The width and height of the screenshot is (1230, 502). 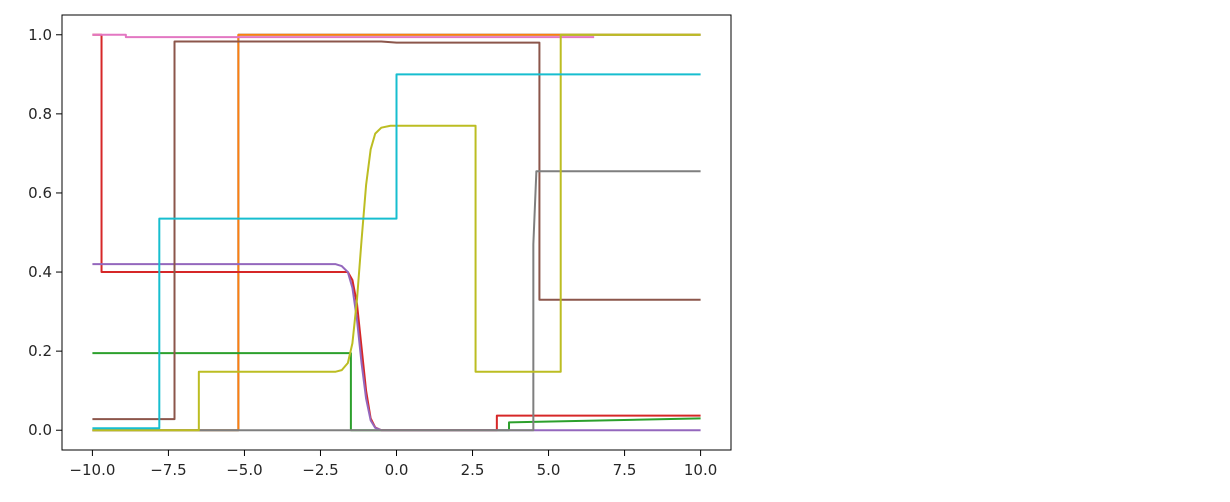 What do you see at coordinates (168, 470) in the screenshot?
I see `x-tick-label: −7.5` at bounding box center [168, 470].